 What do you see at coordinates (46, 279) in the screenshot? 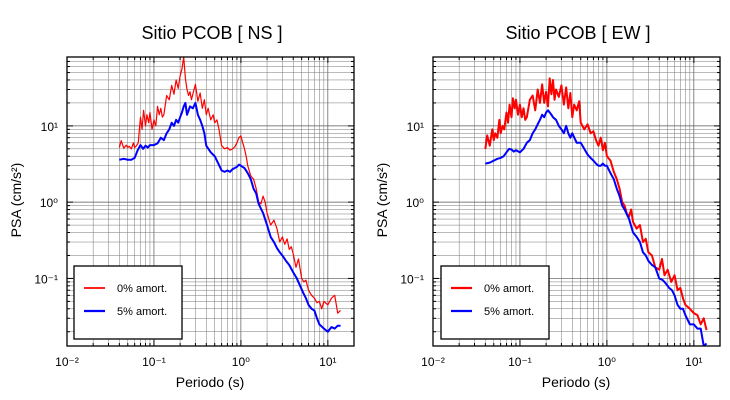
I see `chart-ns-y-tick-label-0: 10⁻¹` at bounding box center [46, 279].